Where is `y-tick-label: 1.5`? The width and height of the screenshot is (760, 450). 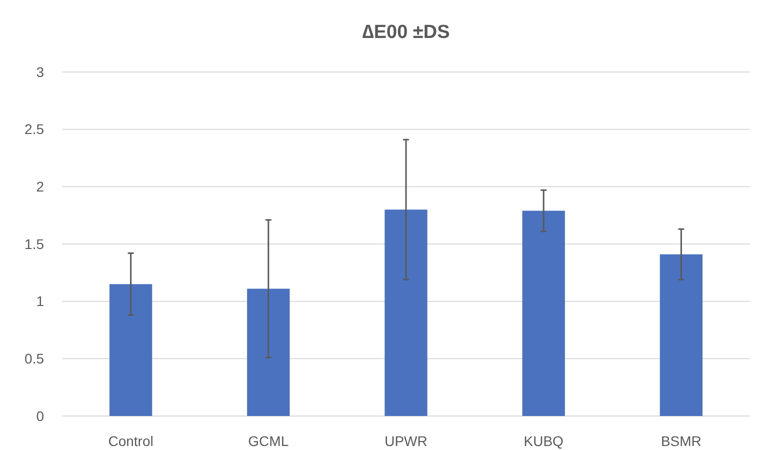
y-tick-label: 1.5 is located at coordinates (34, 244).